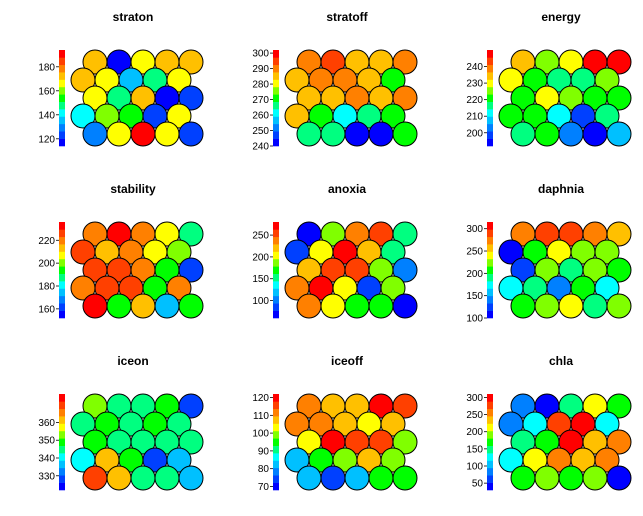  Describe the element at coordinates (260, 69) in the screenshot. I see `tick-label: 290` at that location.